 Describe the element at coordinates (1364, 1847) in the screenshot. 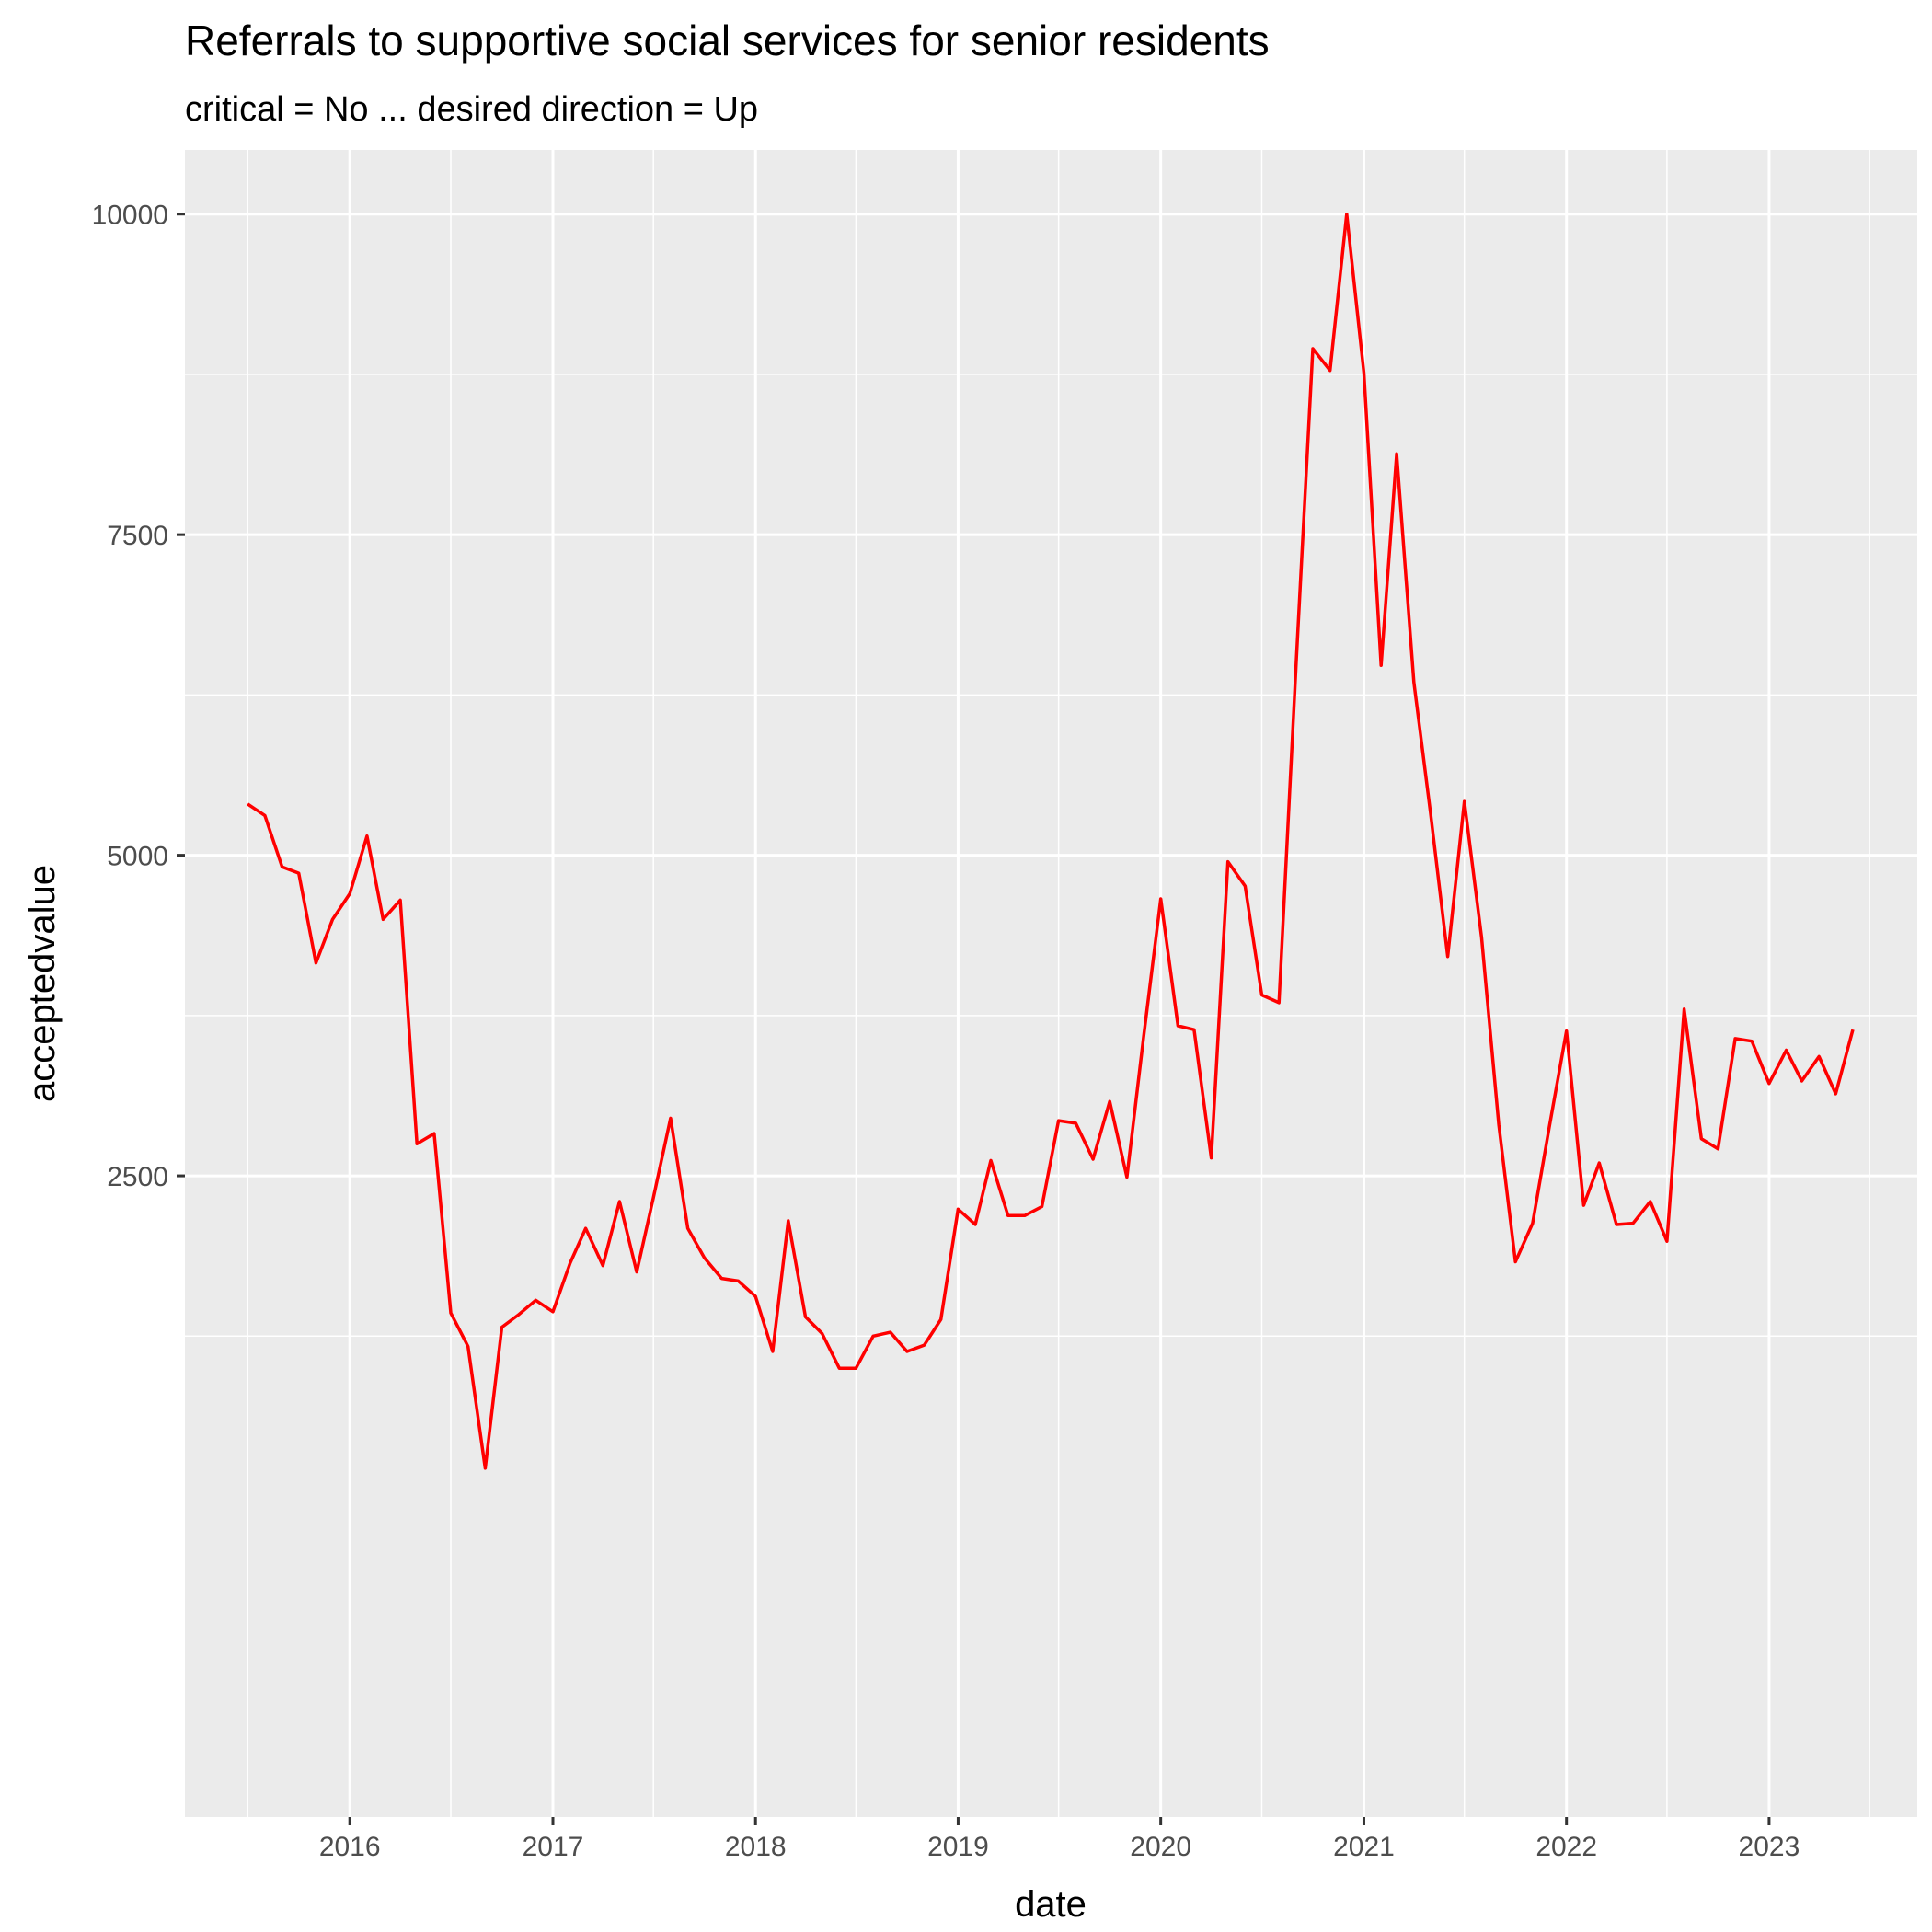

I see `x-tick-label: 2021` at that location.